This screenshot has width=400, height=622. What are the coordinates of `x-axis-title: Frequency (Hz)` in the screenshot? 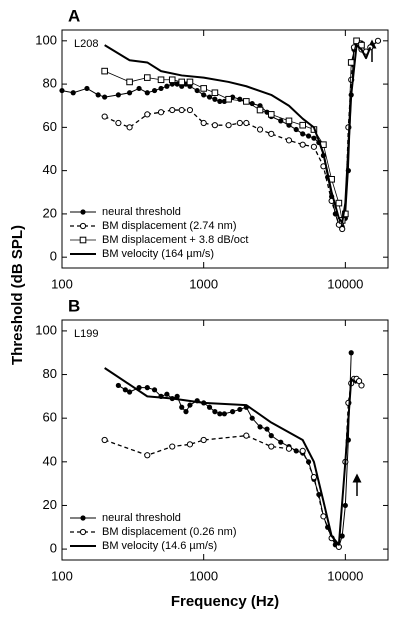 It's located at (225, 601).